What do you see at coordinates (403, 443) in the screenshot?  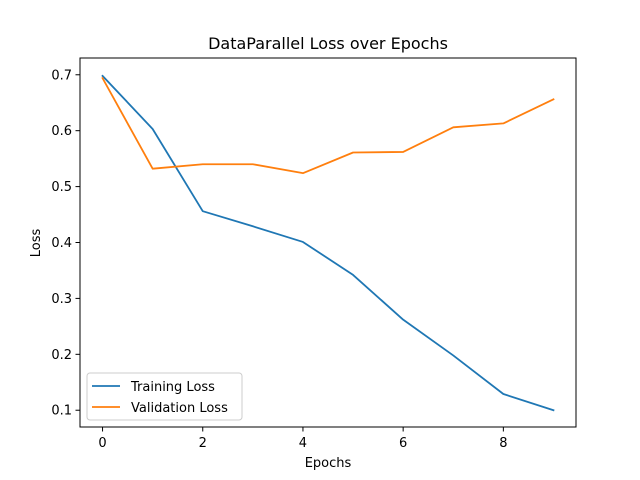 I see `x-tick-label: 6` at bounding box center [403, 443].